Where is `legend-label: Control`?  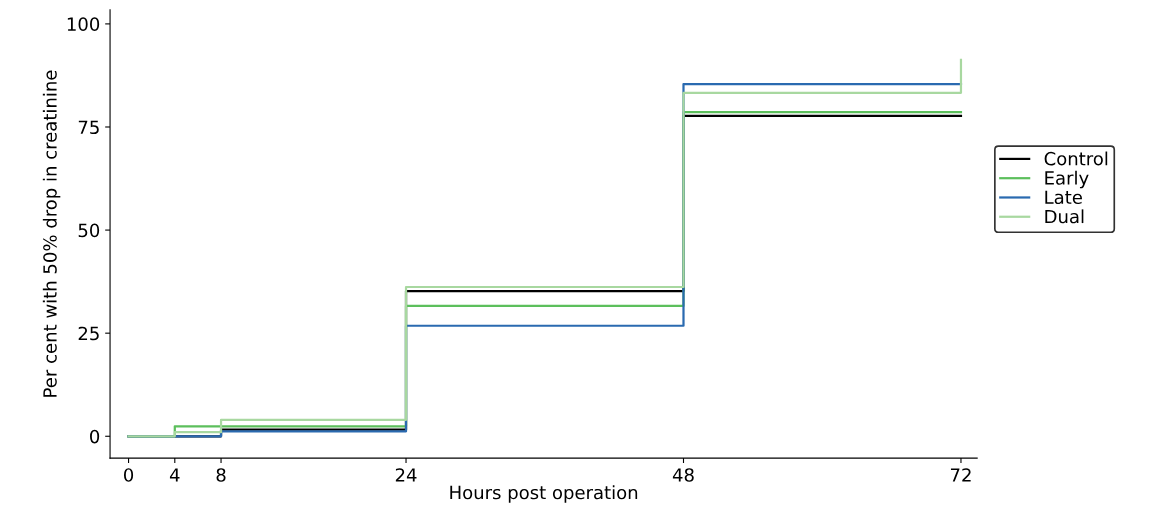 legend-label: Control is located at coordinates (1076, 158).